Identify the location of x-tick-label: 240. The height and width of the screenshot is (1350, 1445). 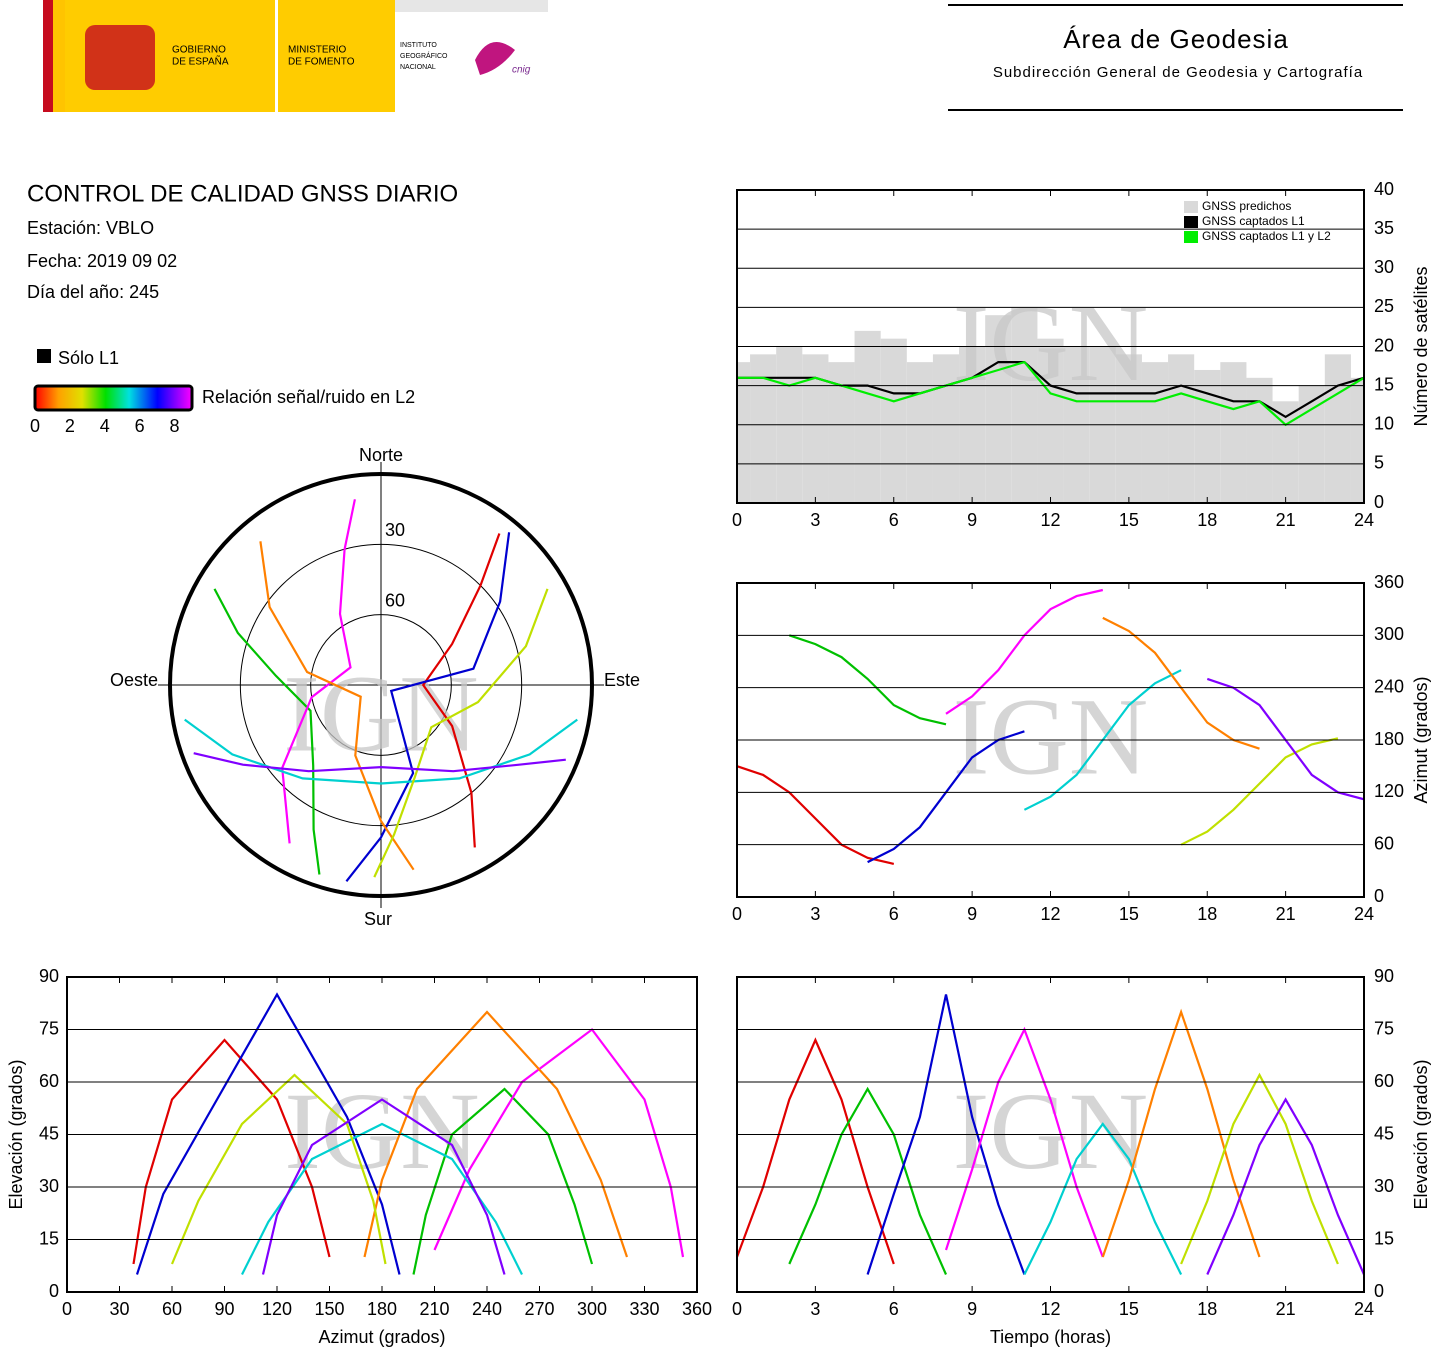
(487, 1309).